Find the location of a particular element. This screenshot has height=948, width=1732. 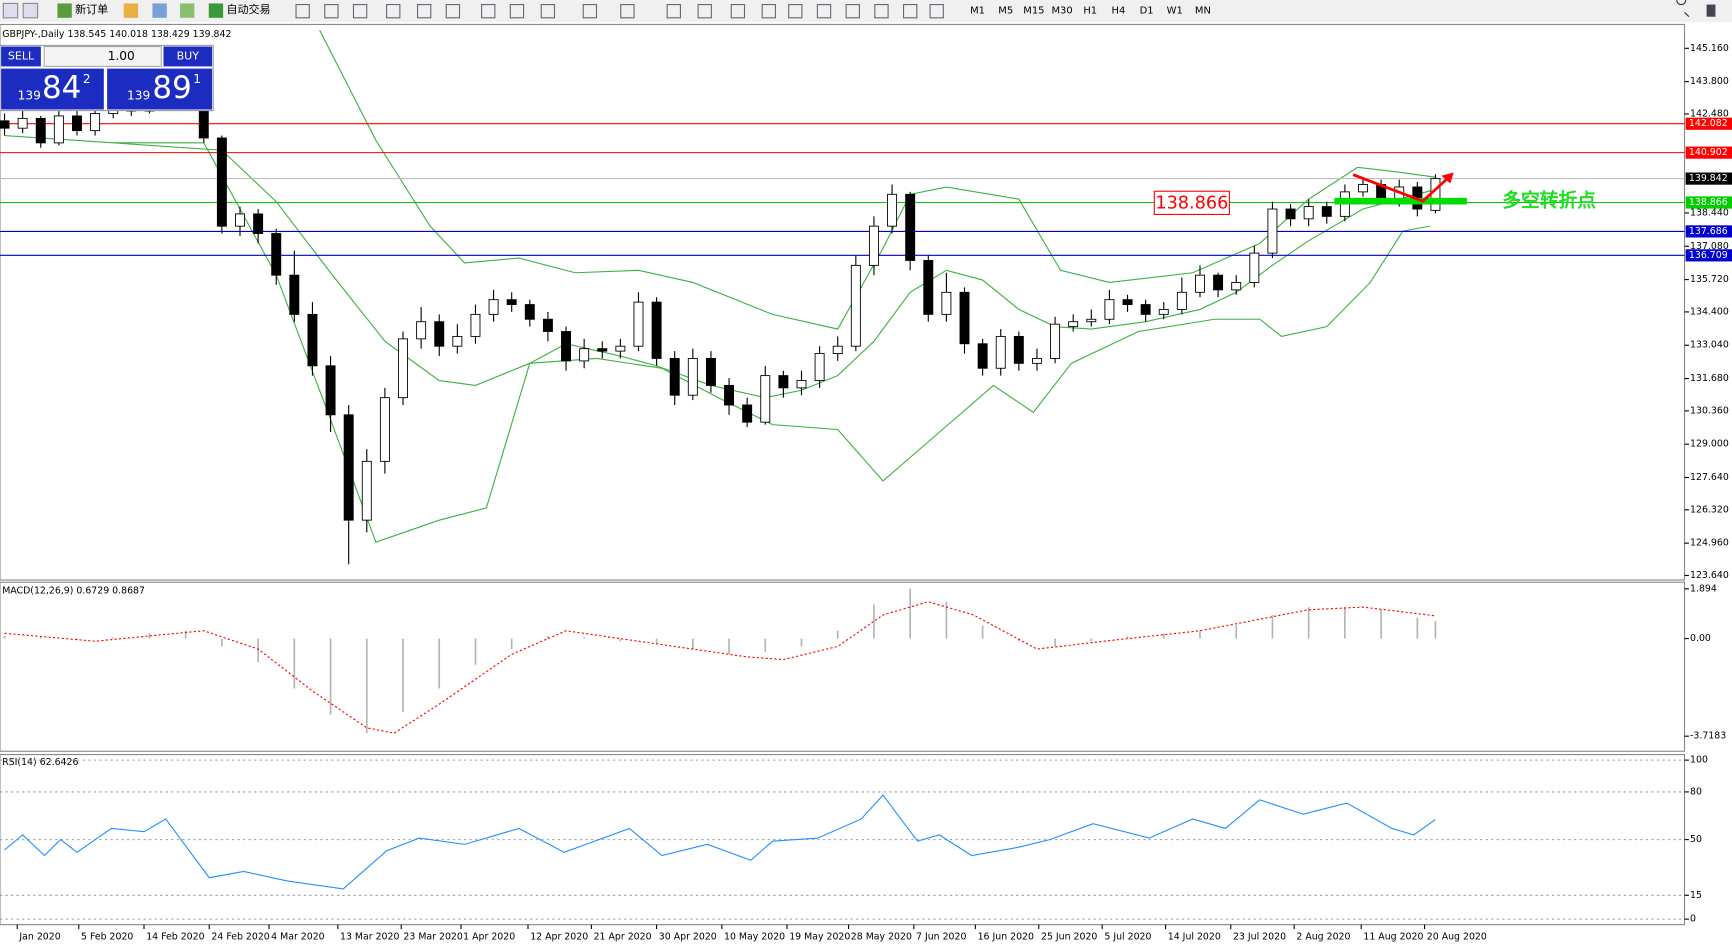

arrow-head is located at coordinates (1447, 178).